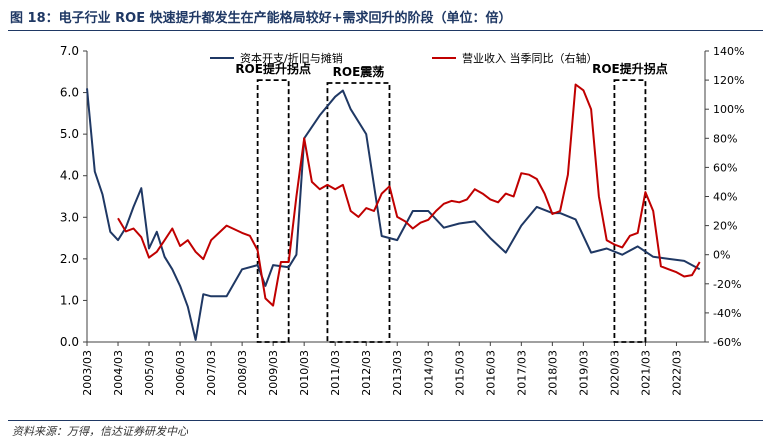  I want to click on x-tick-label: 2016/03, so click(490, 373).